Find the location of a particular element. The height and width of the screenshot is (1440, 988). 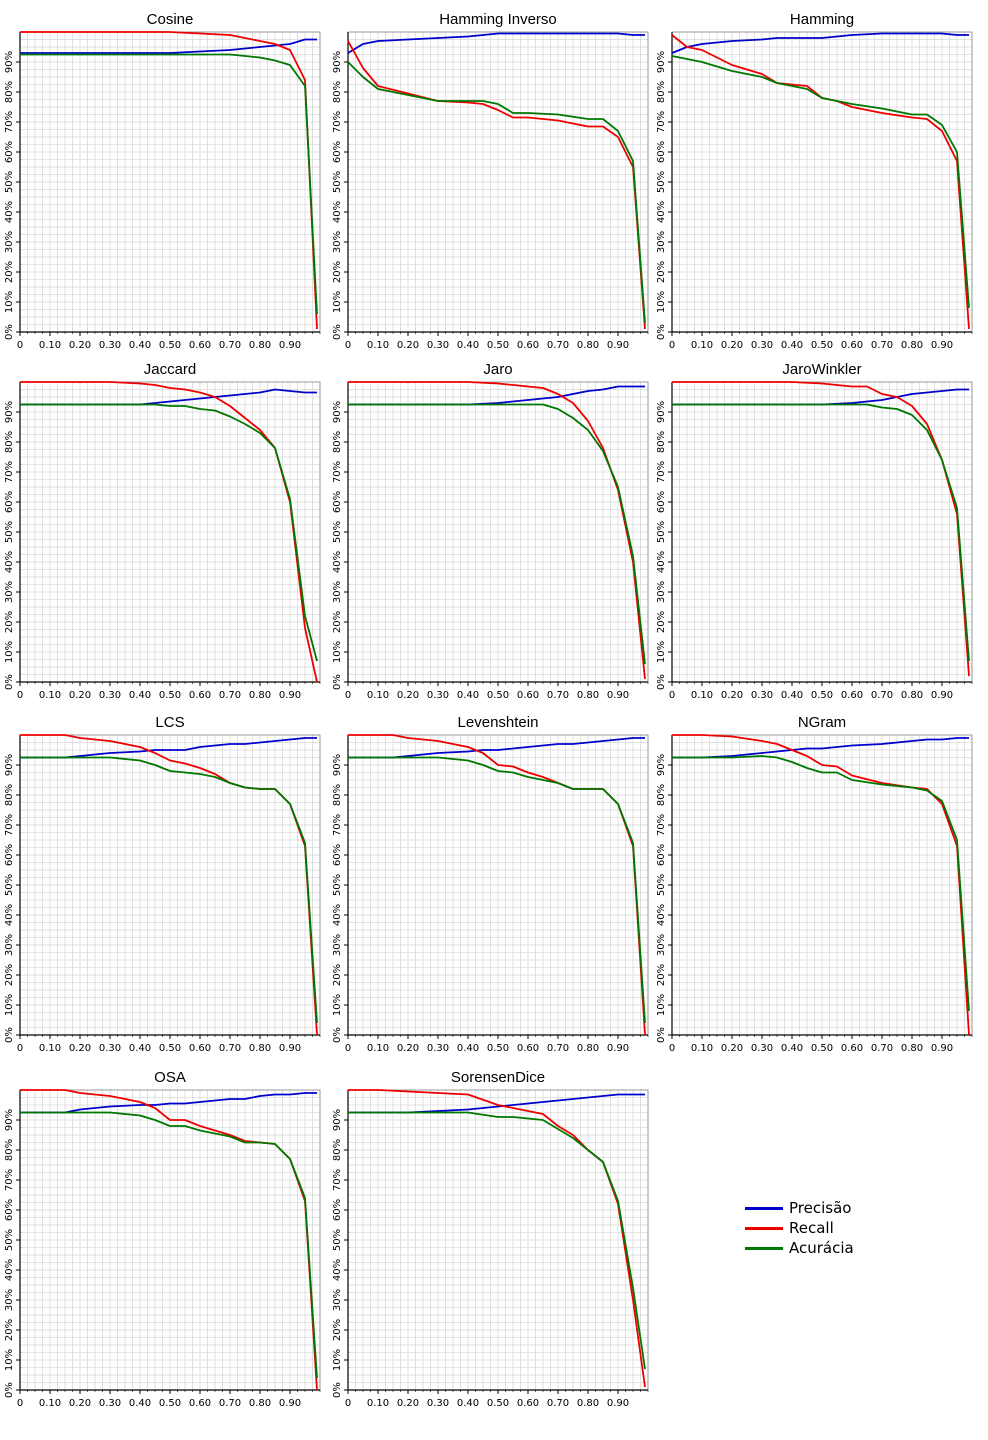

legend-swatch-recall is located at coordinates (764, 1228).